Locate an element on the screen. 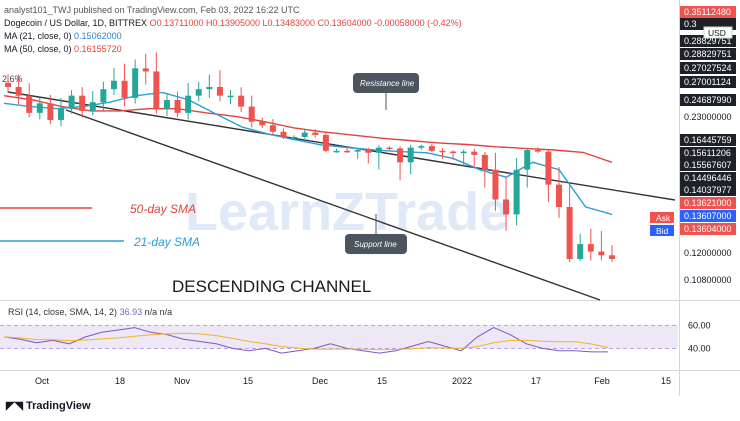 This screenshot has height=421, width=740. price-label: 0.13621000 is located at coordinates (708, 203).